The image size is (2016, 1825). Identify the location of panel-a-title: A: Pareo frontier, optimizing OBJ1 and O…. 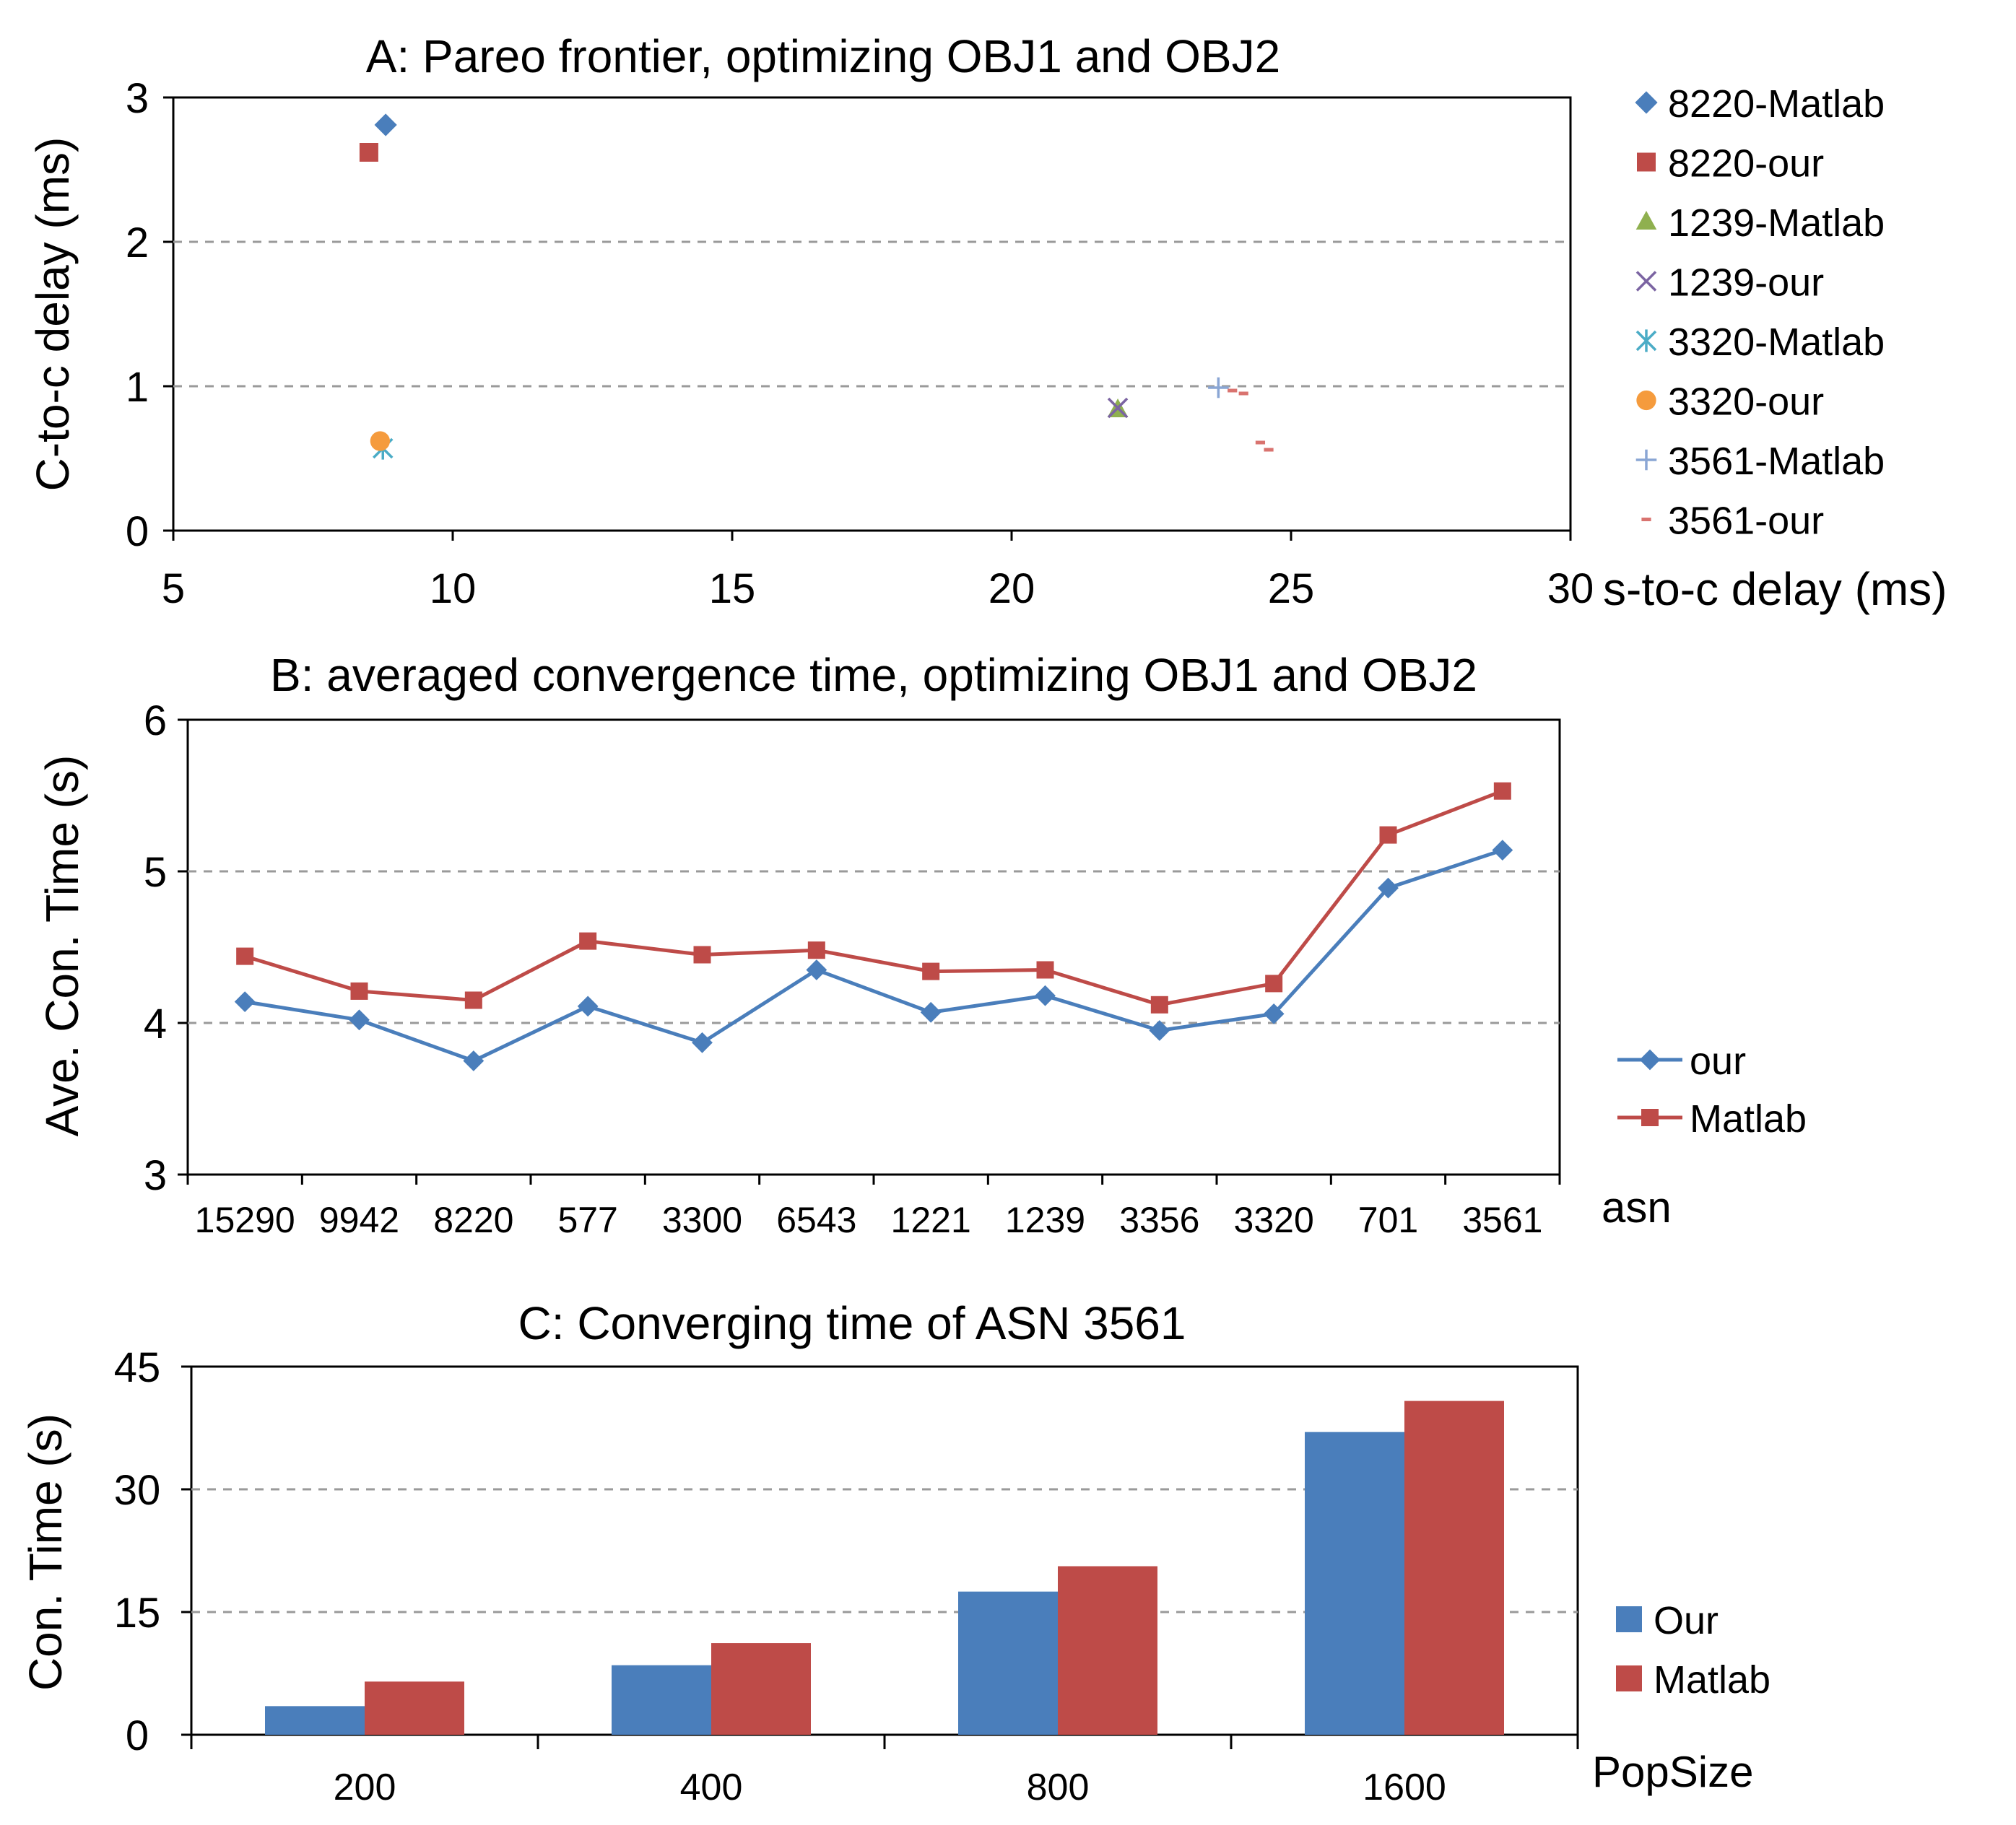
(823, 56).